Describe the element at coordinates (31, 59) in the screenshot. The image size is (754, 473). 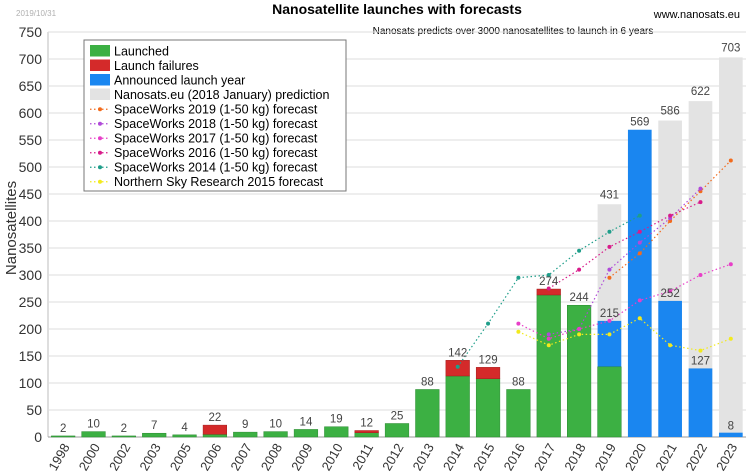
I see `y-tick-label: 700` at that location.